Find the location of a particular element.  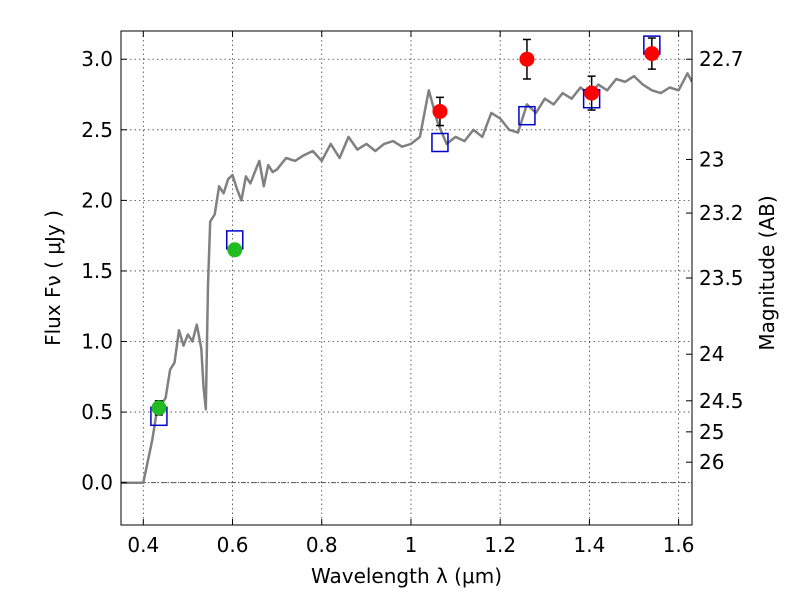

x-tick-label: 1.2 is located at coordinates (500, 545).